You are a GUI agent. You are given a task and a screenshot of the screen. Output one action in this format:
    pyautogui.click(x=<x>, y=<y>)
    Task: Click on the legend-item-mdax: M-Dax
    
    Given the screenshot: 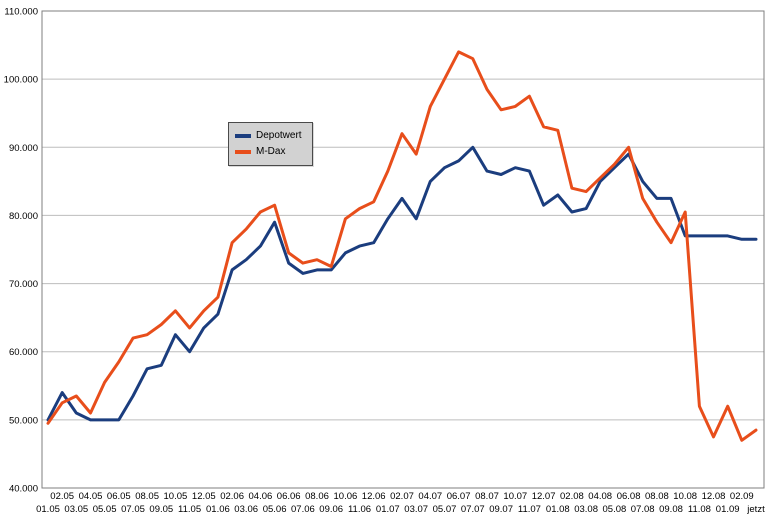 What is the action you would take?
    pyautogui.click(x=268, y=152)
    